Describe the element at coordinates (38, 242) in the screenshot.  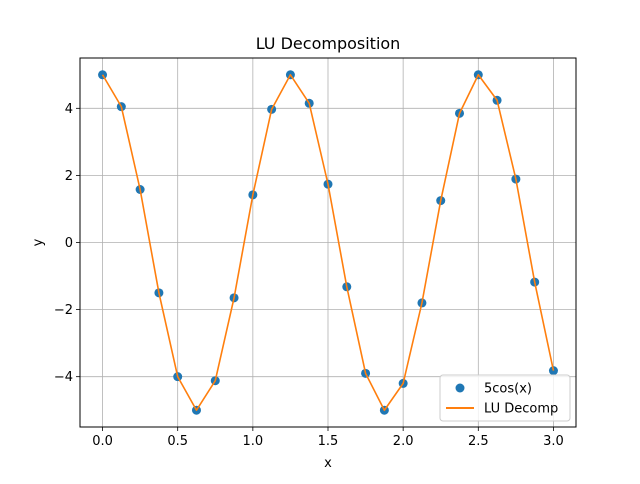
I see `y-axis-label: y` at that location.